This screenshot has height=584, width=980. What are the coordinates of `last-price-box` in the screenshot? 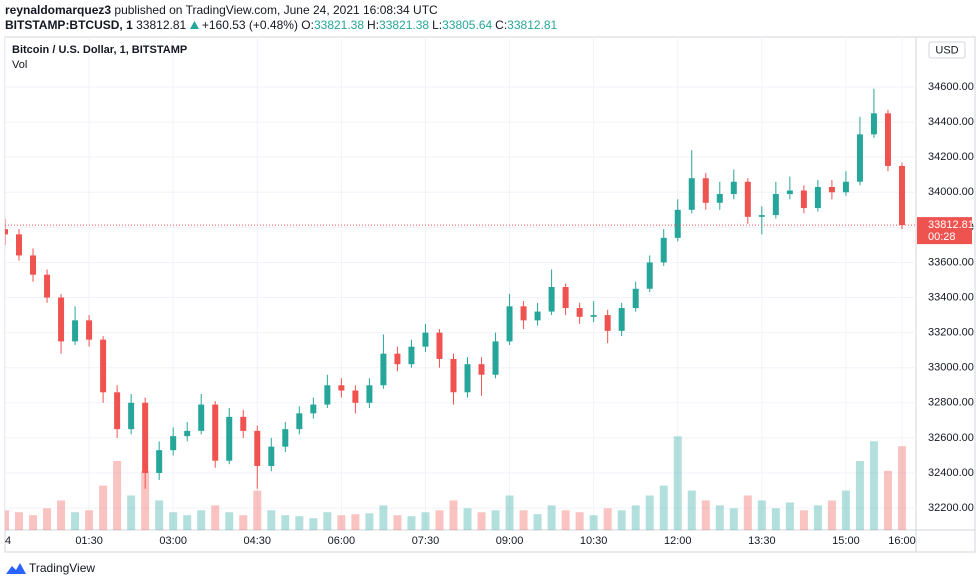 It's located at (944, 231).